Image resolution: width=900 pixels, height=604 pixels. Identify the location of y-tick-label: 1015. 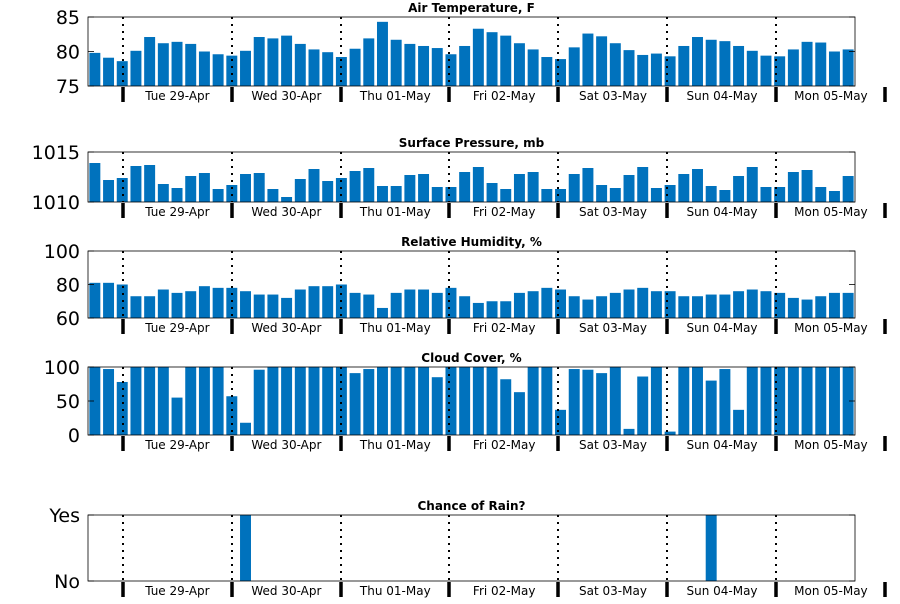
(56, 153).